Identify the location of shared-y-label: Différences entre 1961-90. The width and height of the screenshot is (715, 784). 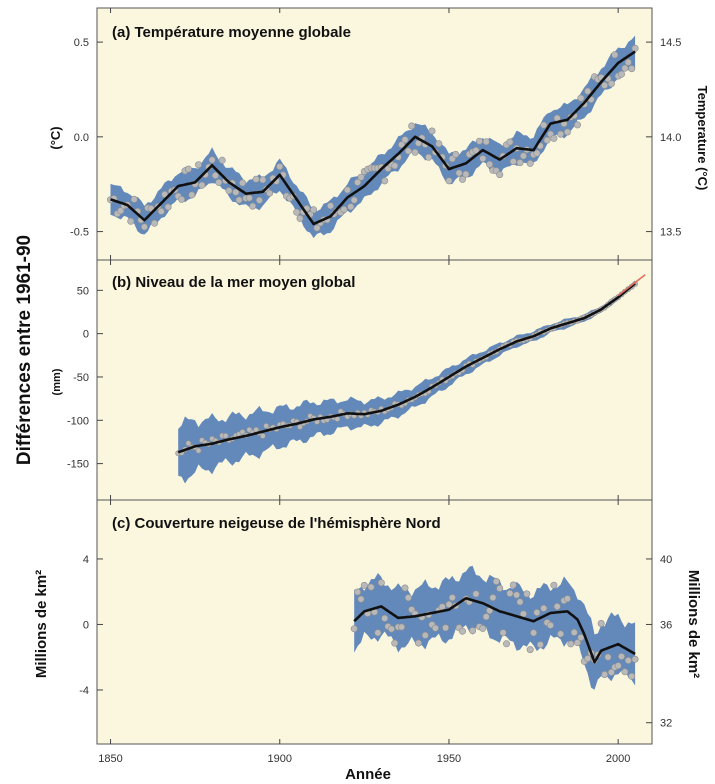
(24, 350).